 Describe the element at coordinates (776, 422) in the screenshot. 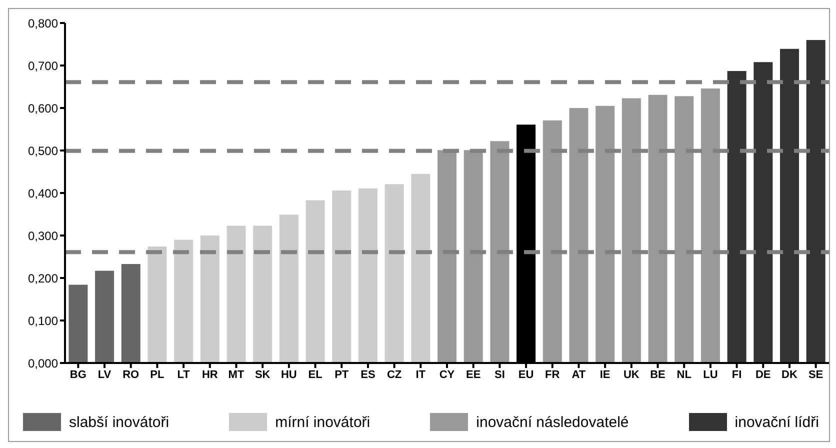

I see `legend-label: inovační lídři` at that location.